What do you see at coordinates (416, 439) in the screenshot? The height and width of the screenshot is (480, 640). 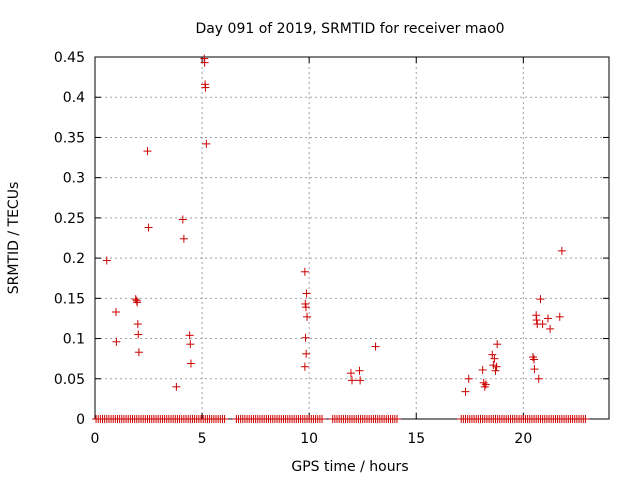 I see `x-tick-label: 15` at bounding box center [416, 439].